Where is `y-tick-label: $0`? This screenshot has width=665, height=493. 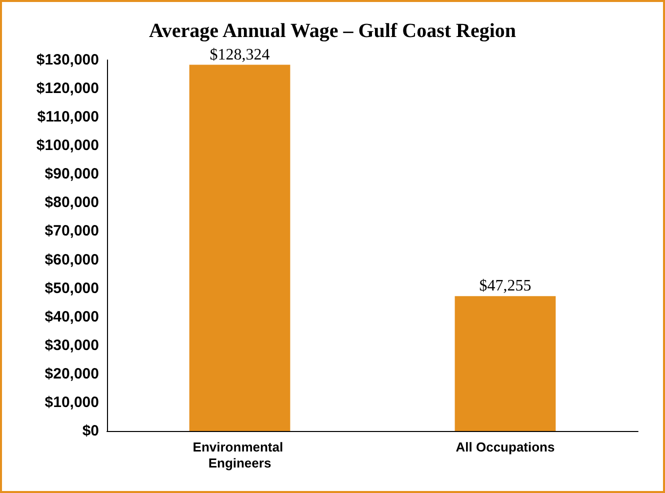 y-tick-label: $0 is located at coordinates (90, 431).